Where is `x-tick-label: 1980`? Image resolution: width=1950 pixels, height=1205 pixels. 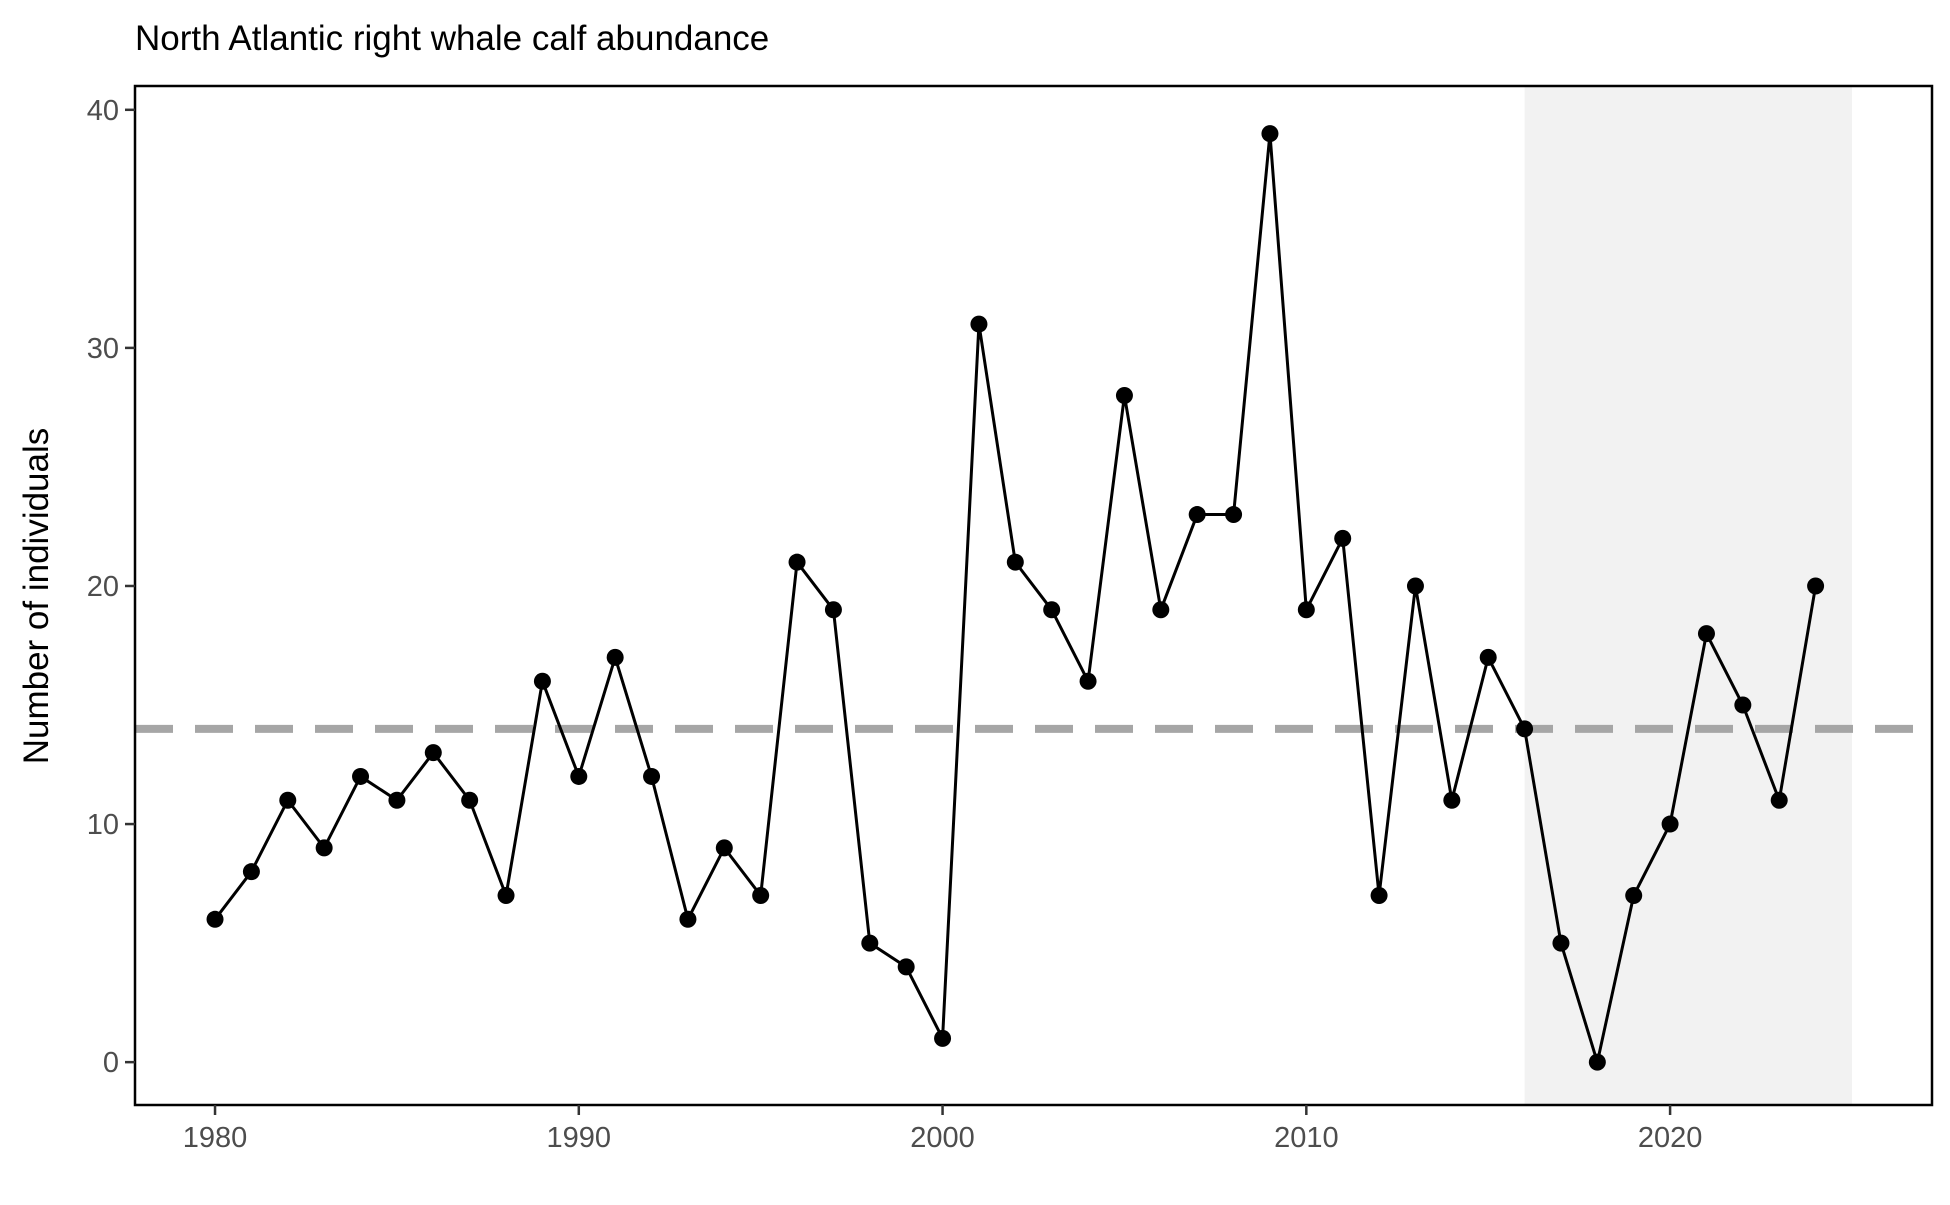 x-tick-label: 1980 is located at coordinates (215, 1138).